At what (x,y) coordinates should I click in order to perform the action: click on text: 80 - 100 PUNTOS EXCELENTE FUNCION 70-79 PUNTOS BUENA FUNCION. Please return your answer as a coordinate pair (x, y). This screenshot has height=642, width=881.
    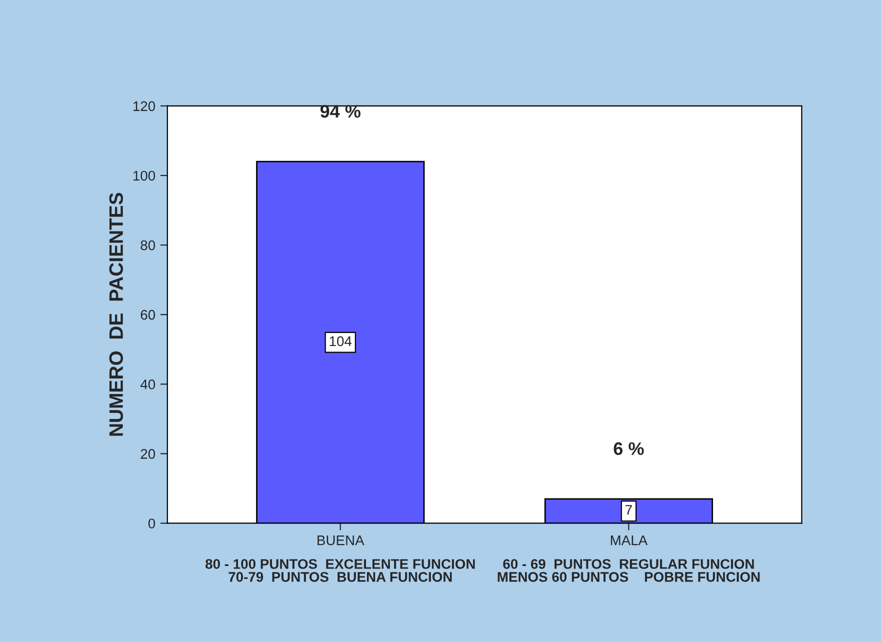
    Looking at the image, I should click on (340, 570).